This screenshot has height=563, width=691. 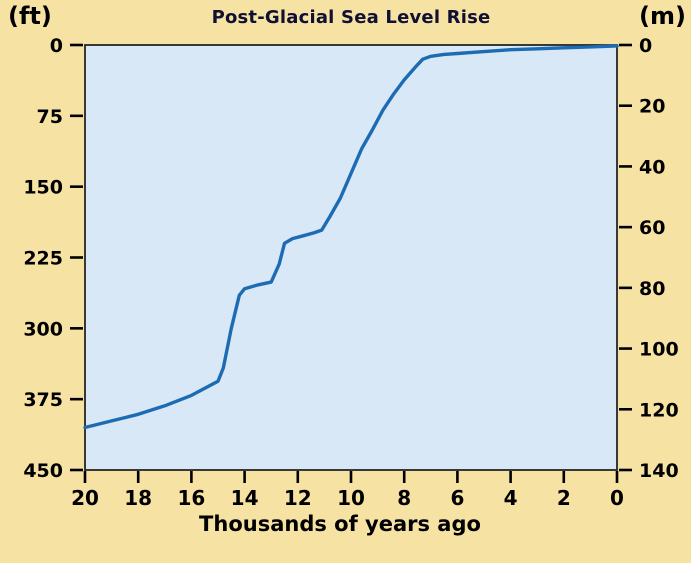 I want to click on x-axis-tick-label: 4, so click(x=511, y=498).